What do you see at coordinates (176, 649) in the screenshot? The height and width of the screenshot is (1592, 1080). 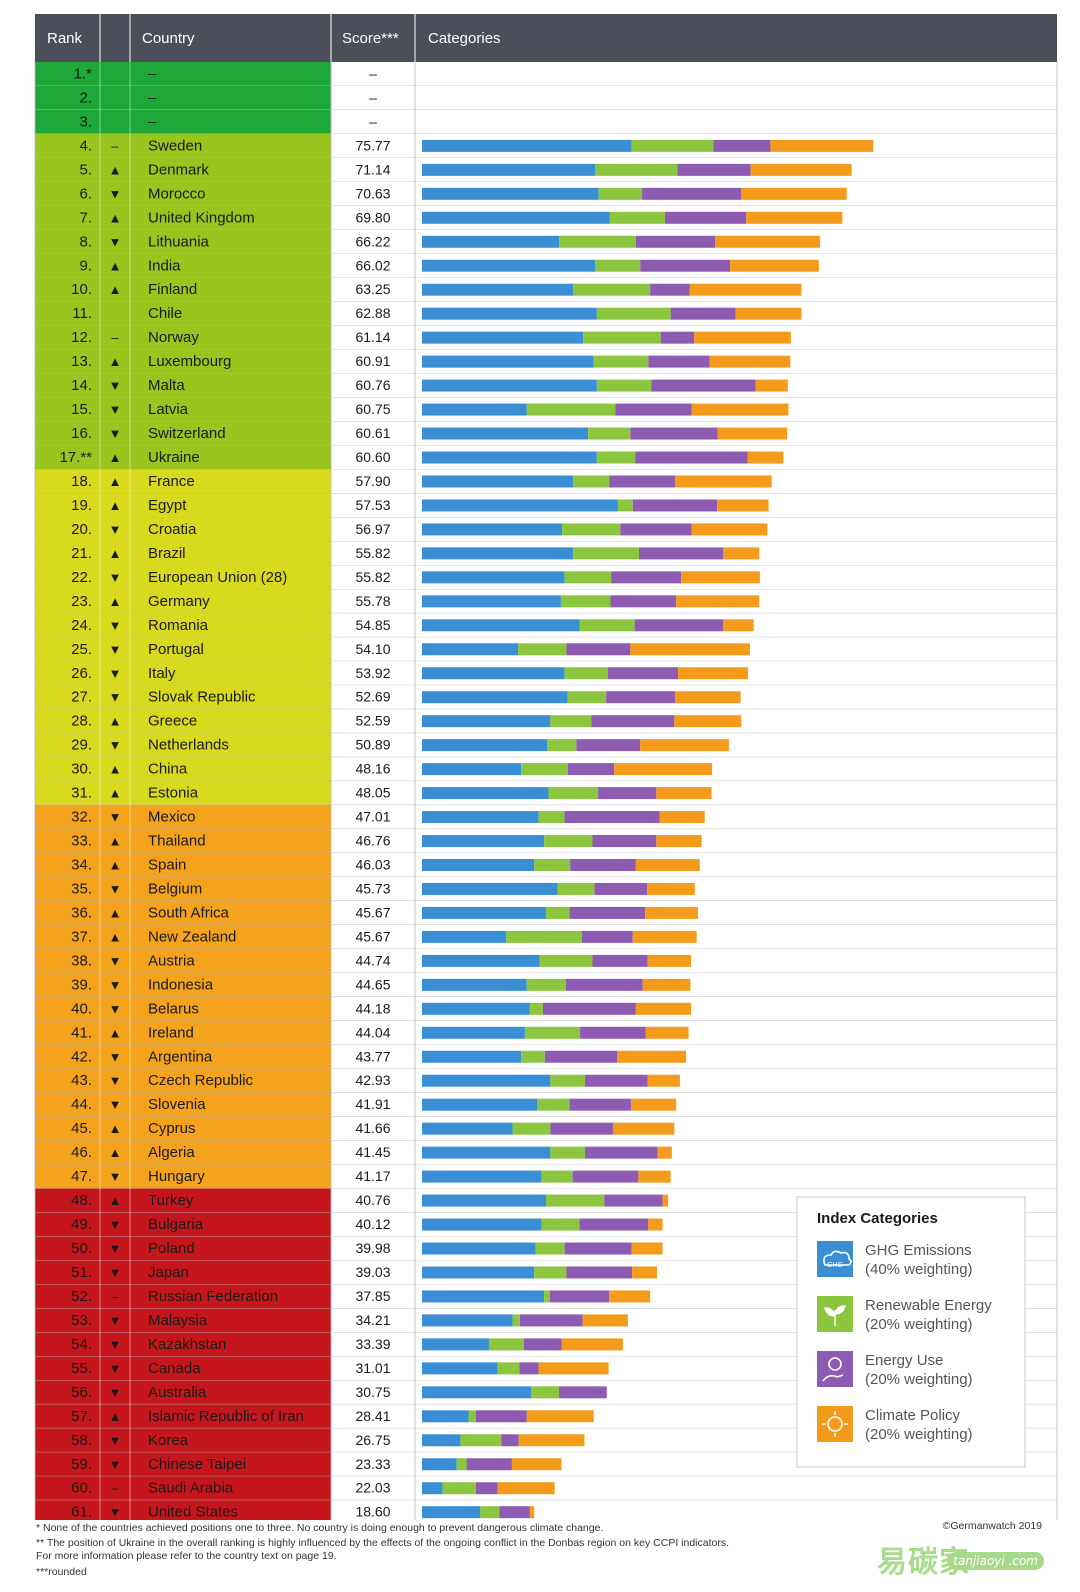 I see `country-label: Portugal` at bounding box center [176, 649].